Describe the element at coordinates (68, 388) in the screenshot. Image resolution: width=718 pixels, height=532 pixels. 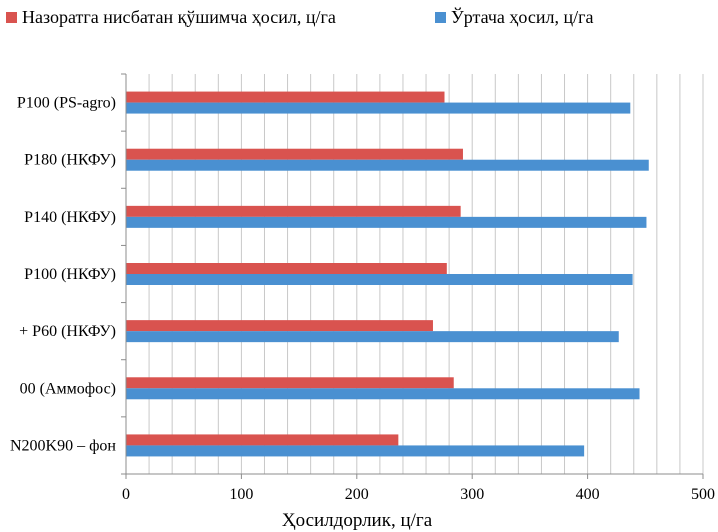
I see `category-label: 00 (Аммофос)` at that location.